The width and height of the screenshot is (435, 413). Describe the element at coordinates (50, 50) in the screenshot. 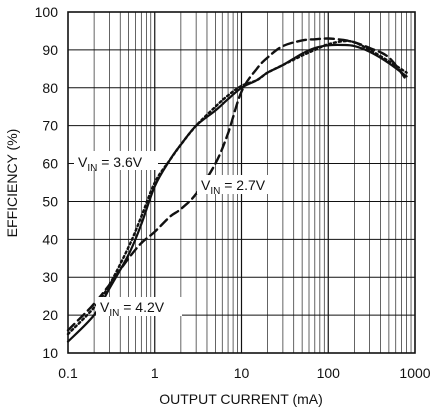

I see `y-tick-label: 90` at that location.